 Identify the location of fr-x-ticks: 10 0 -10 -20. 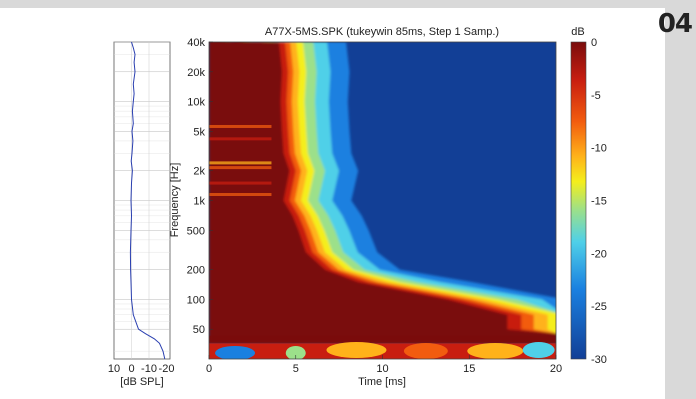
(141, 369).